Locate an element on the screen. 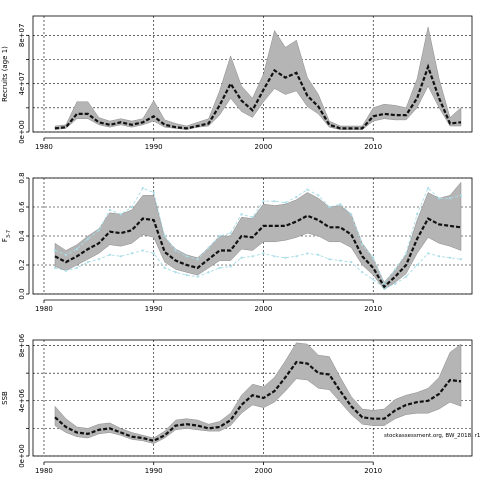  y-tick-label: 0.6 is located at coordinates (22, 207).